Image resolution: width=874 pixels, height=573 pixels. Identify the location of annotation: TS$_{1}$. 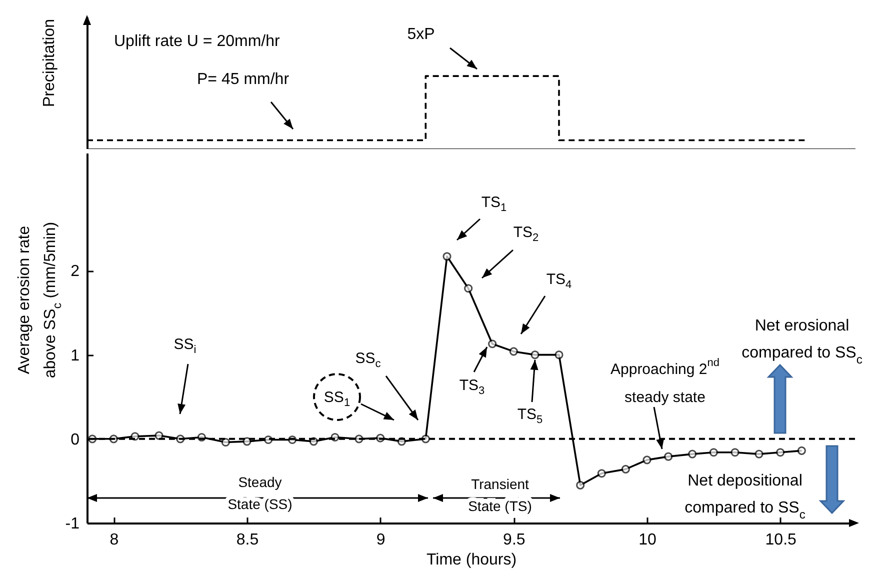
(494, 204).